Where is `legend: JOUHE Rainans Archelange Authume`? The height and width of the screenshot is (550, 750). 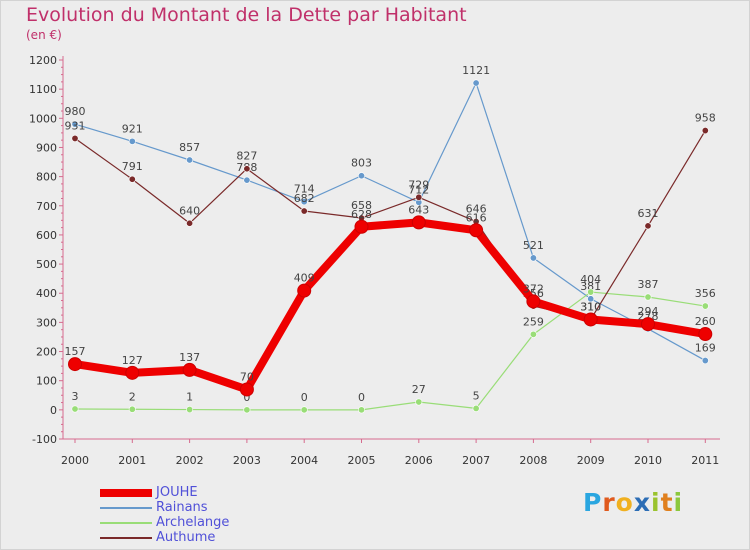 legend: JOUHE Rainans Archelange Authume is located at coordinates (250, 515).